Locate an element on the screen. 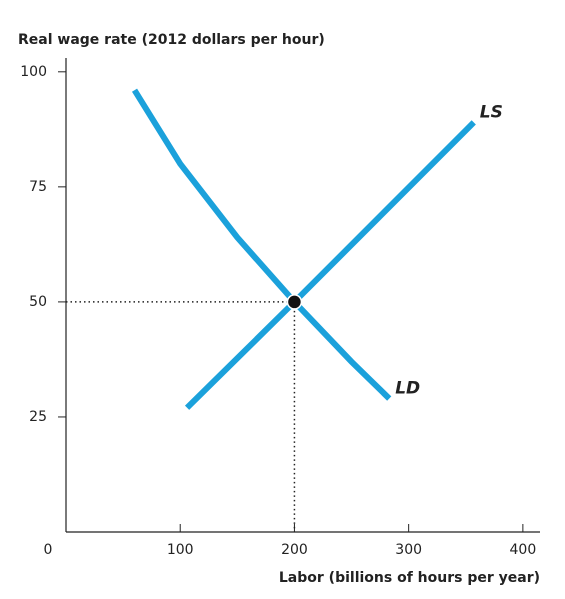  series-label: LD is located at coordinates (407, 389).